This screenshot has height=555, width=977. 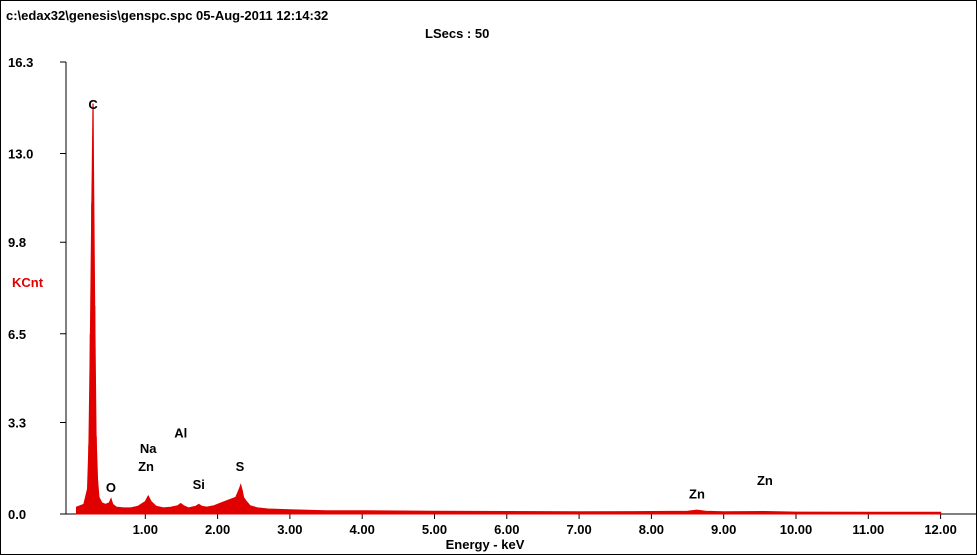 What do you see at coordinates (434, 529) in the screenshot?
I see `x-tick-label: 5.00` at bounding box center [434, 529].